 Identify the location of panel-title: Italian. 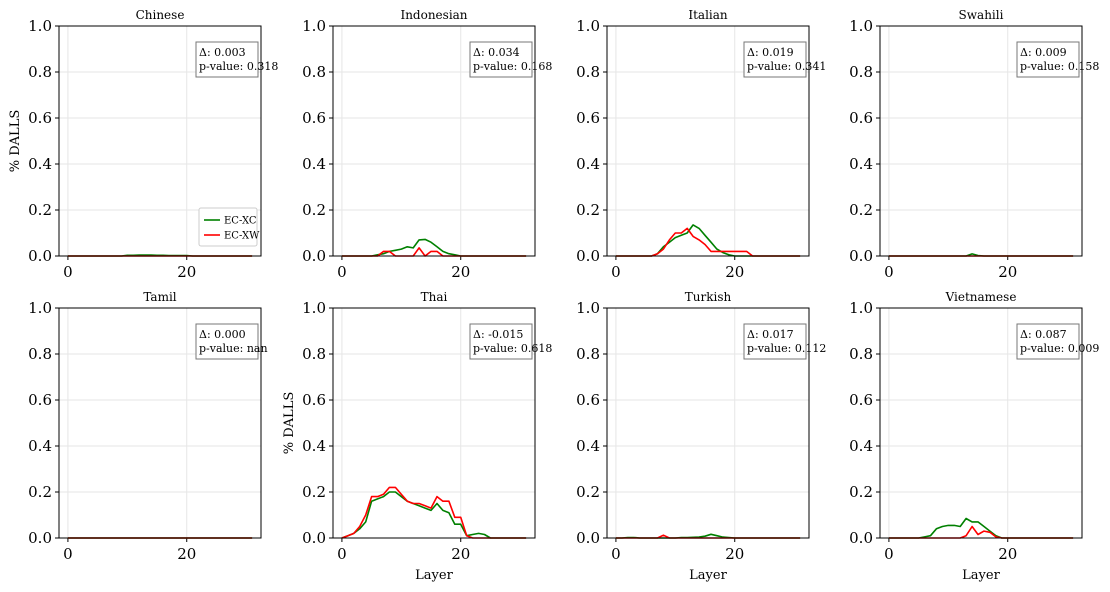
(708, 15).